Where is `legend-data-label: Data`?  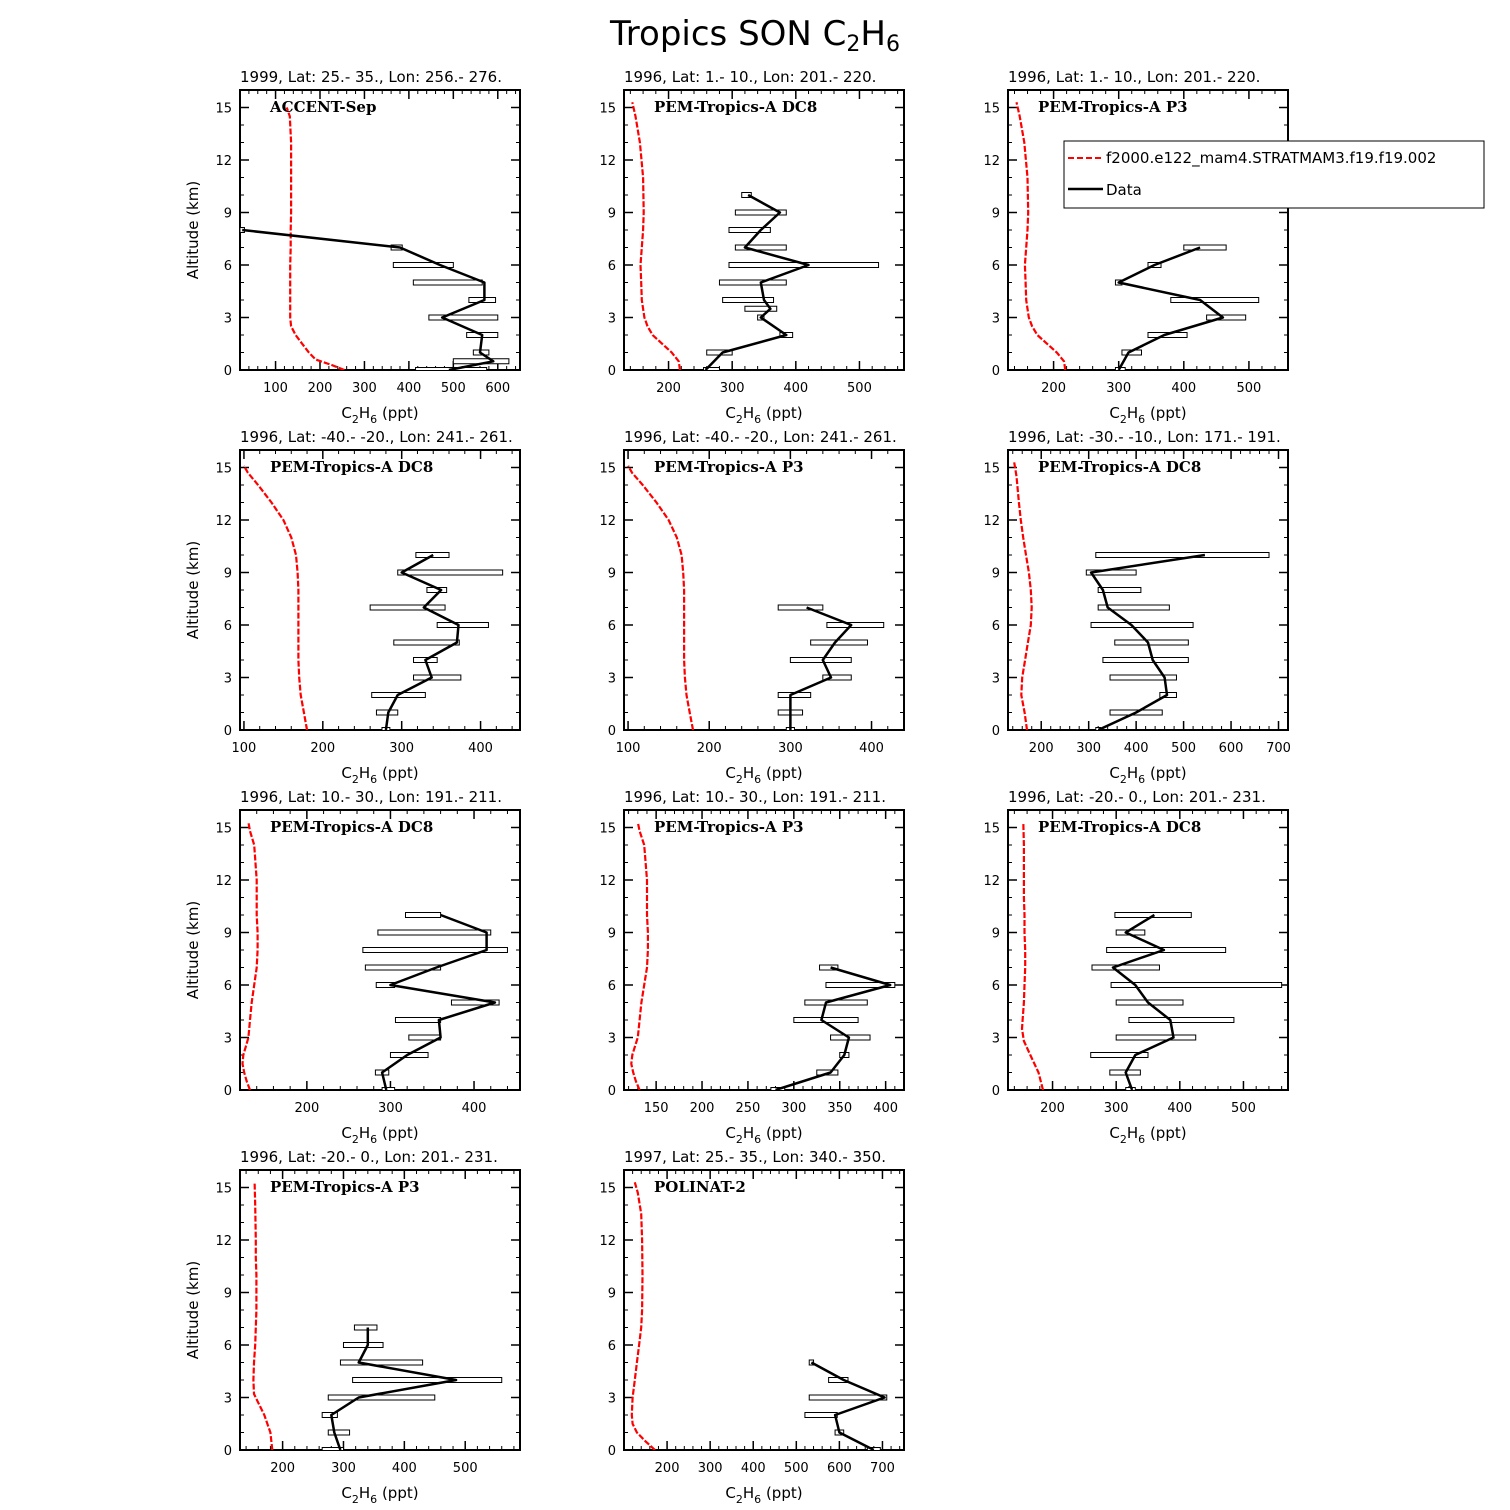
legend-data-label: Data is located at coordinates (1124, 190).